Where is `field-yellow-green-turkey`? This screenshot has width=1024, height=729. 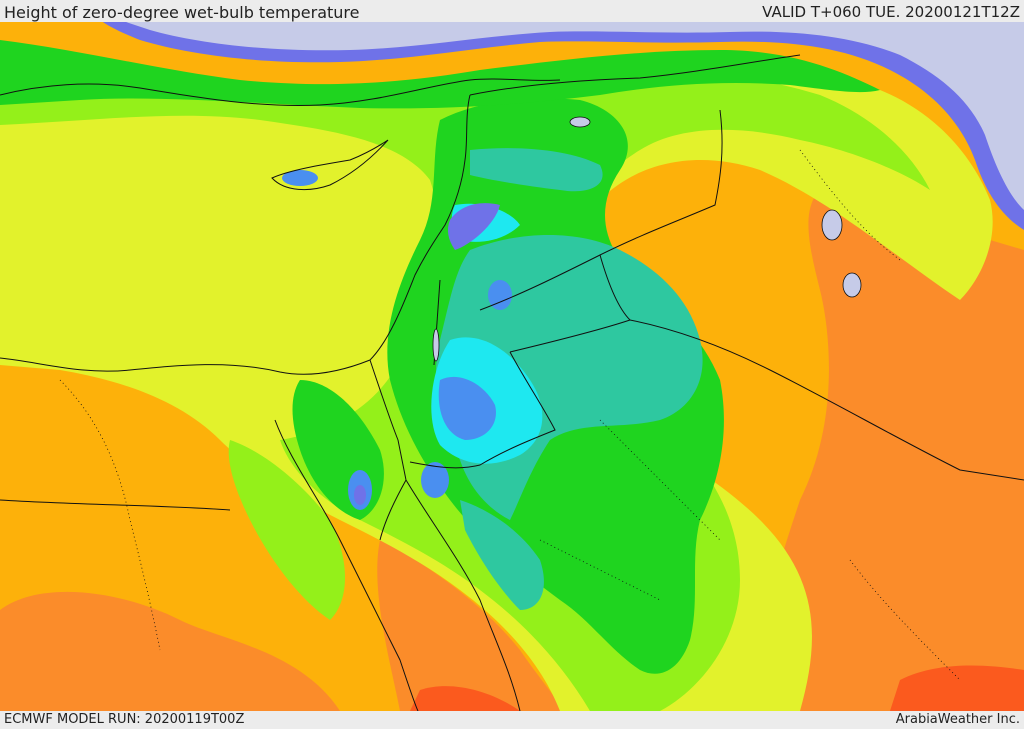
field-yellow-green-turkey is located at coordinates (225, 198).